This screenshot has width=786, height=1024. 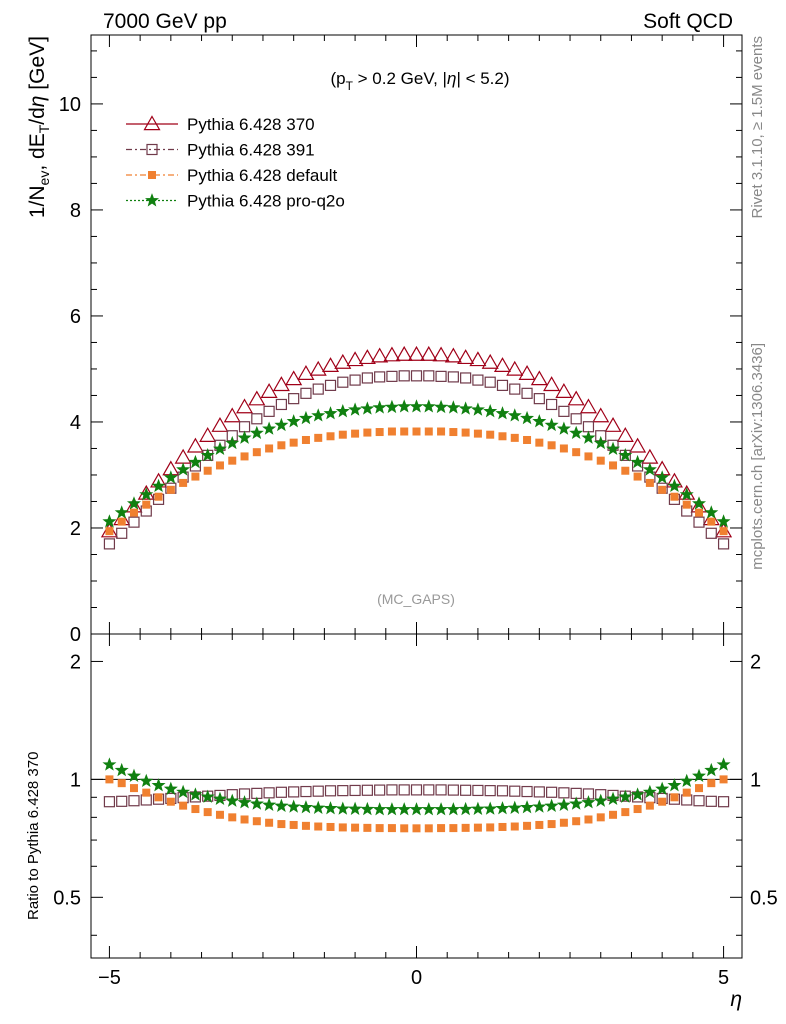 What do you see at coordinates (70, 105) in the screenshot?
I see `y-tick-label: 10` at bounding box center [70, 105].